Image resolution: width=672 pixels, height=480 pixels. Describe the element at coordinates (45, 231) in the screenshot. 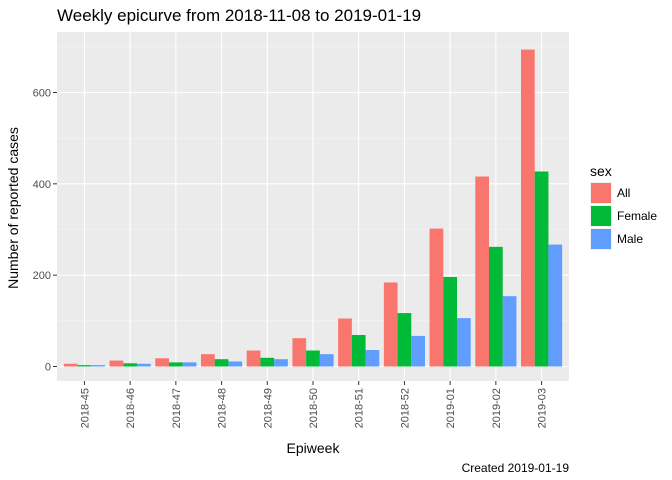

I see `y-axis: 0 200 400 600` at that location.